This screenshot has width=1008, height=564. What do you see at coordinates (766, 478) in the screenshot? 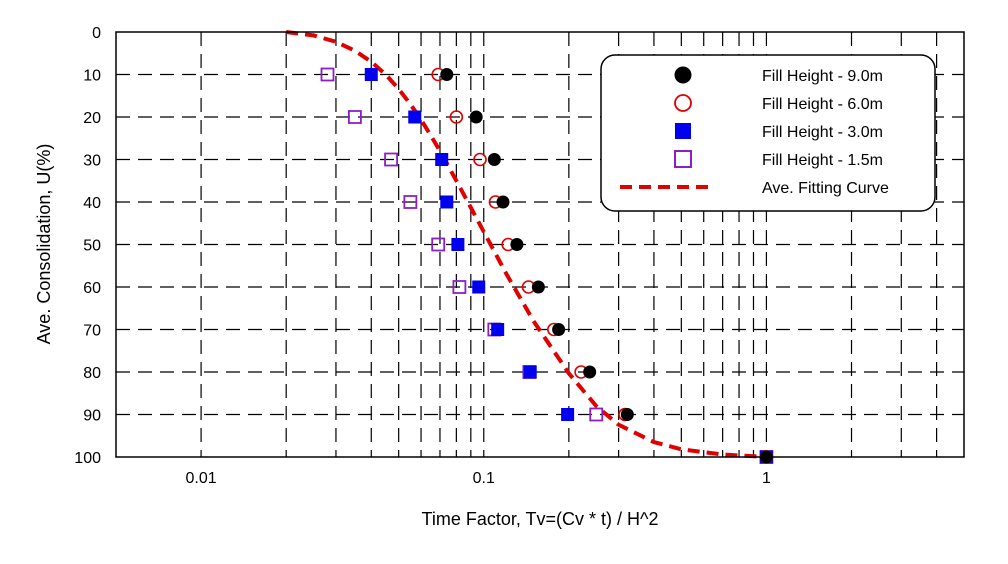
I see `x-tick-label-1: 1` at bounding box center [766, 478].